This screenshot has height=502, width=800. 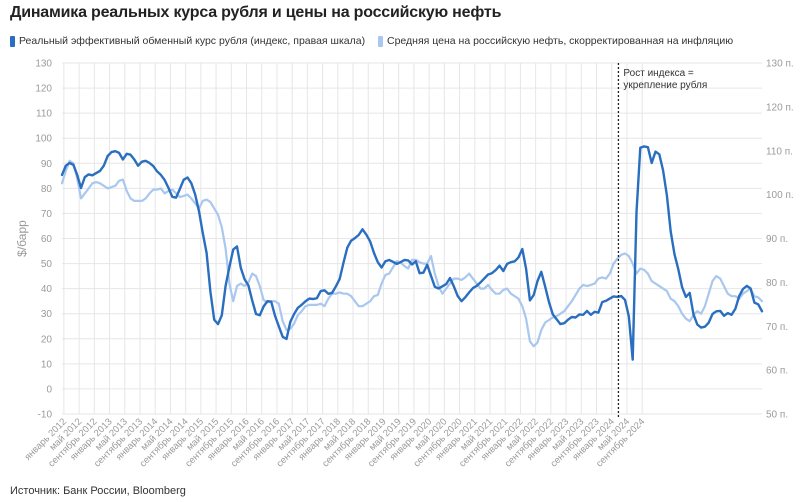 I want to click on legend-swatch-ruble, so click(x=12, y=41).